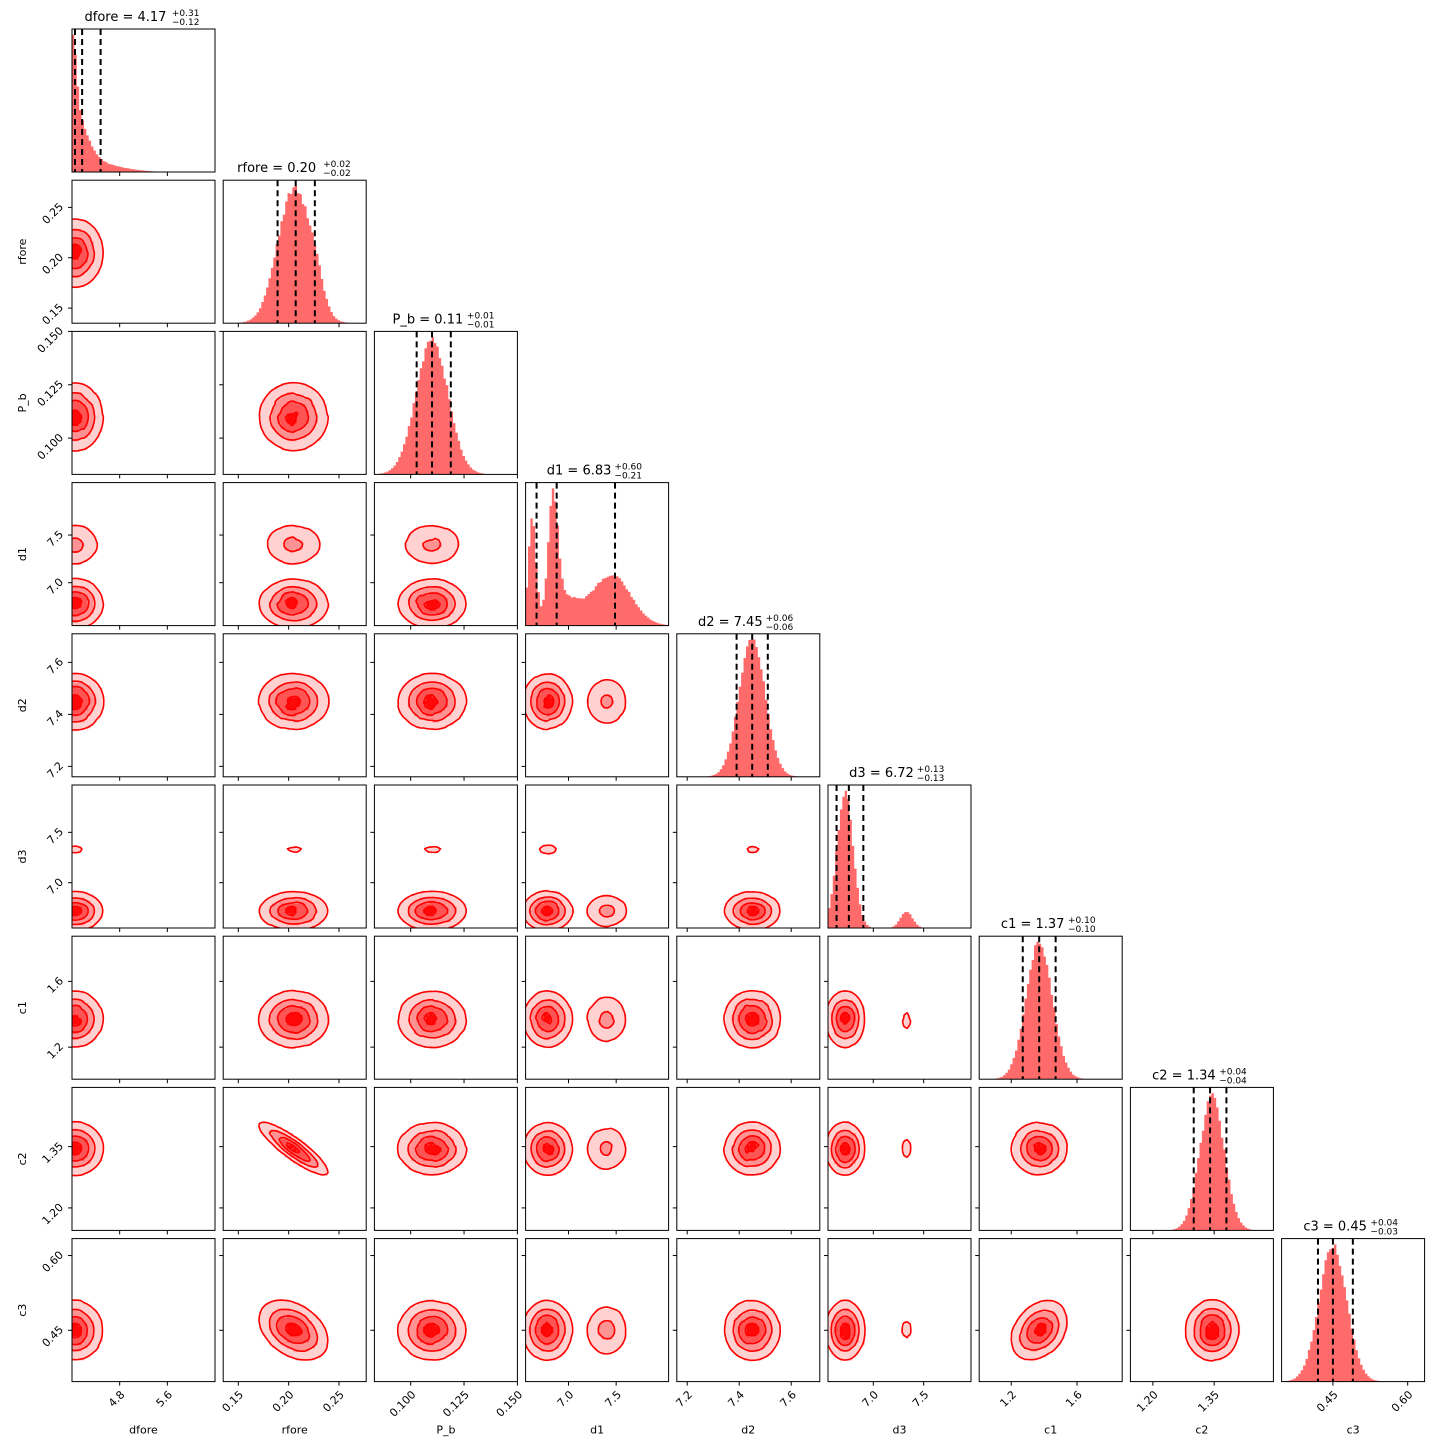 This screenshot has width=1454, height=1454. Describe the element at coordinates (1147, 1401) in the screenshot. I see `x-tick-label-c2: 1.20` at that location.